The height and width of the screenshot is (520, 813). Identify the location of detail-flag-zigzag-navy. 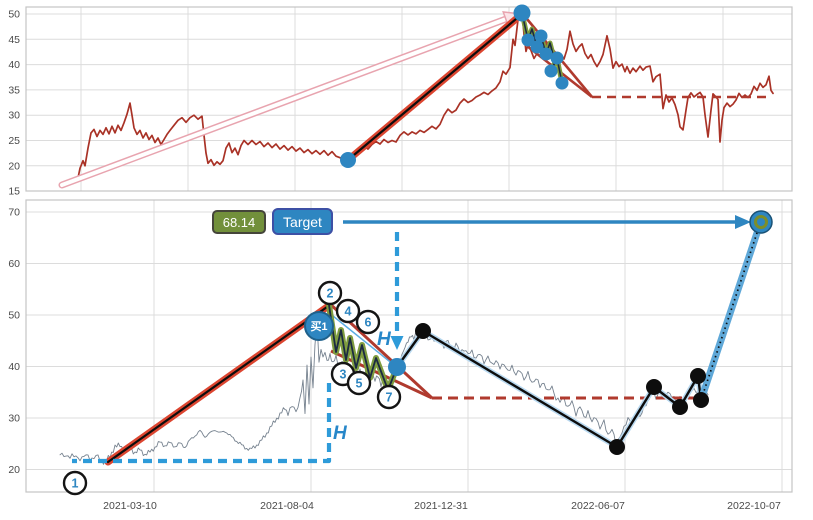
(363, 347).